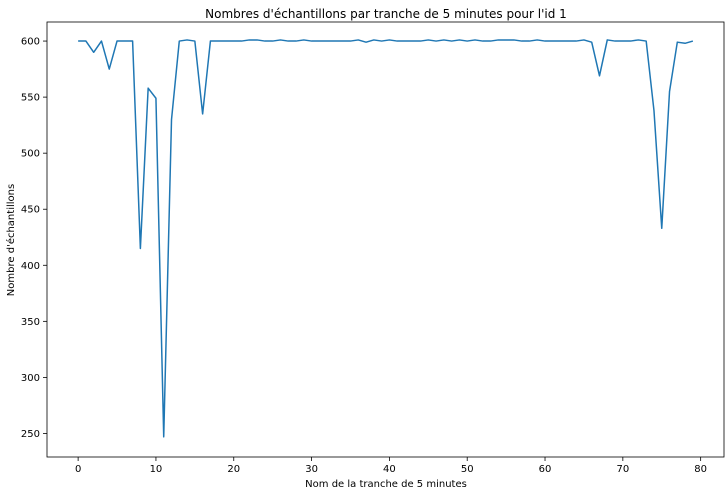 This screenshot has width=727, height=496. What do you see at coordinates (311, 469) in the screenshot?
I see `x-tick-label: 30` at bounding box center [311, 469].